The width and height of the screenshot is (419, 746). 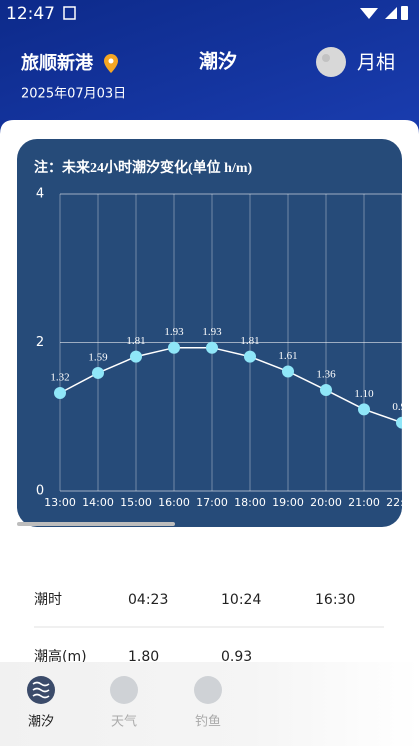 I want to click on x-tick-label: 16:00, so click(x=174, y=502).